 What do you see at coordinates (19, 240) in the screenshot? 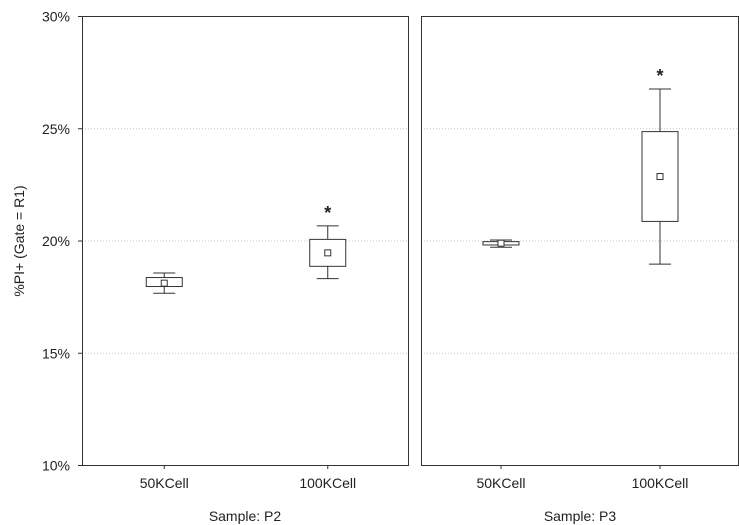
I see `y-axis-label: %PI+ (Gate = R1)` at bounding box center [19, 240].